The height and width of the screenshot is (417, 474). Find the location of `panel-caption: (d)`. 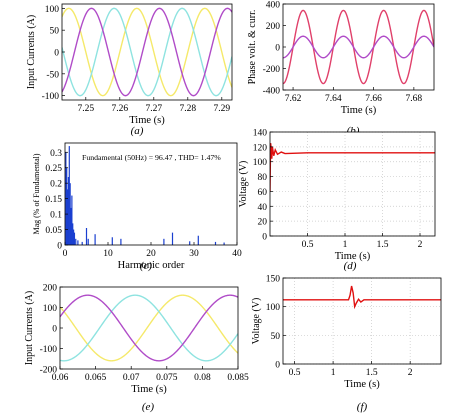

panel-caption: (d) is located at coordinates (350, 266).